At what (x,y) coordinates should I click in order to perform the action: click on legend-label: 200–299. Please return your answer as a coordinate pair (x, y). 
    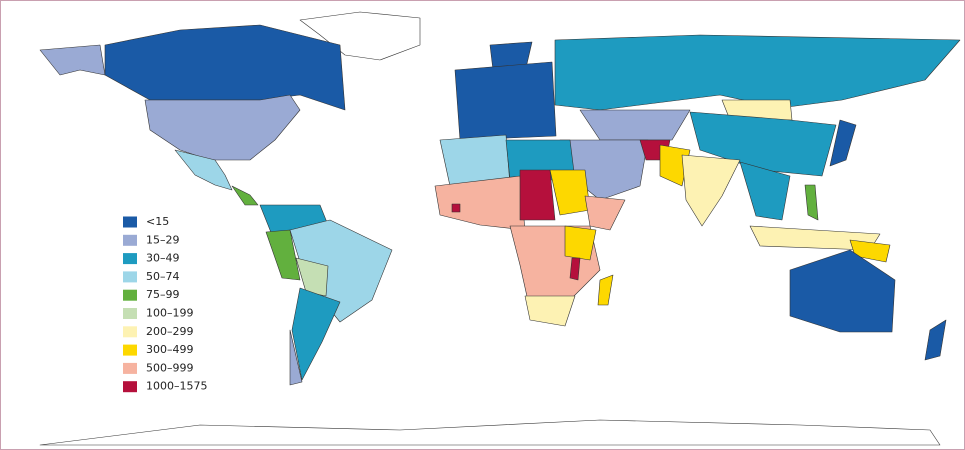
    Looking at the image, I should click on (170, 331).